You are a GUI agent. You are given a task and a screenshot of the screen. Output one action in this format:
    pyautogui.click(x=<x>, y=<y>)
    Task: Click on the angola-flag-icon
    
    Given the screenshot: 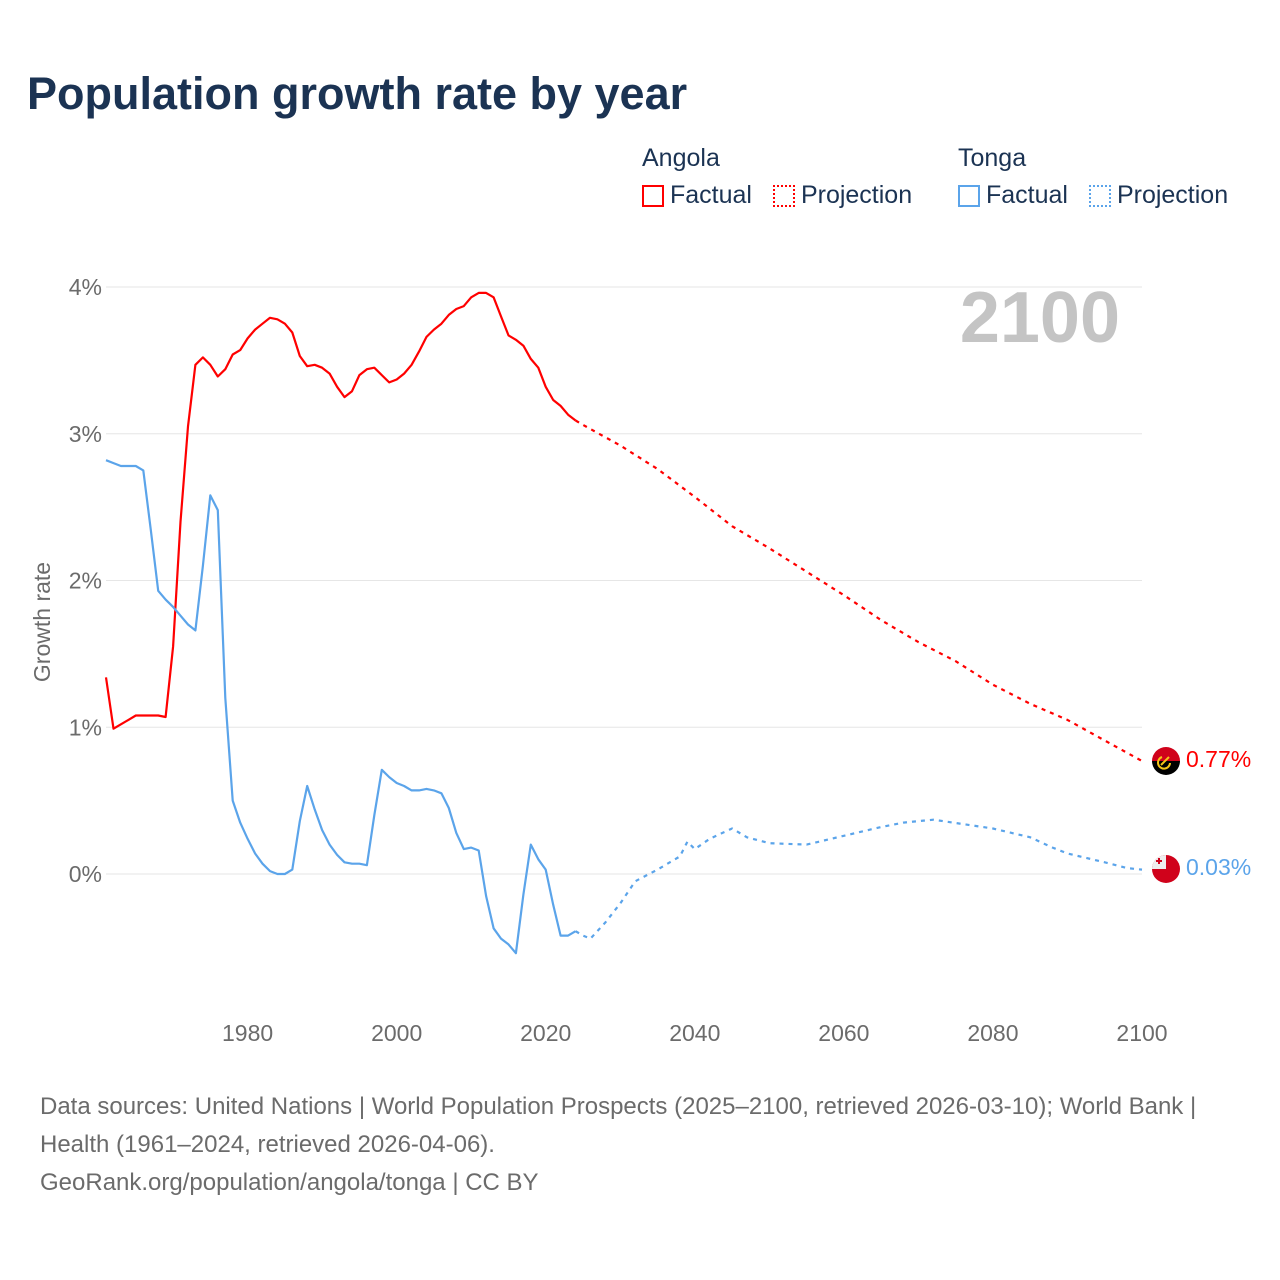 What is the action you would take?
    pyautogui.click(x=1166, y=761)
    